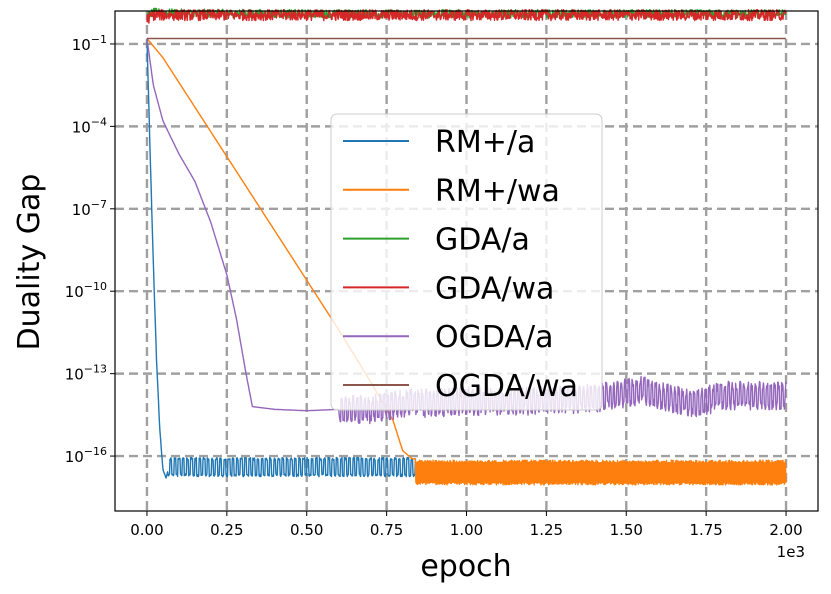  What do you see at coordinates (465, 566) in the screenshot?
I see `x-axis-label: epoch` at bounding box center [465, 566].